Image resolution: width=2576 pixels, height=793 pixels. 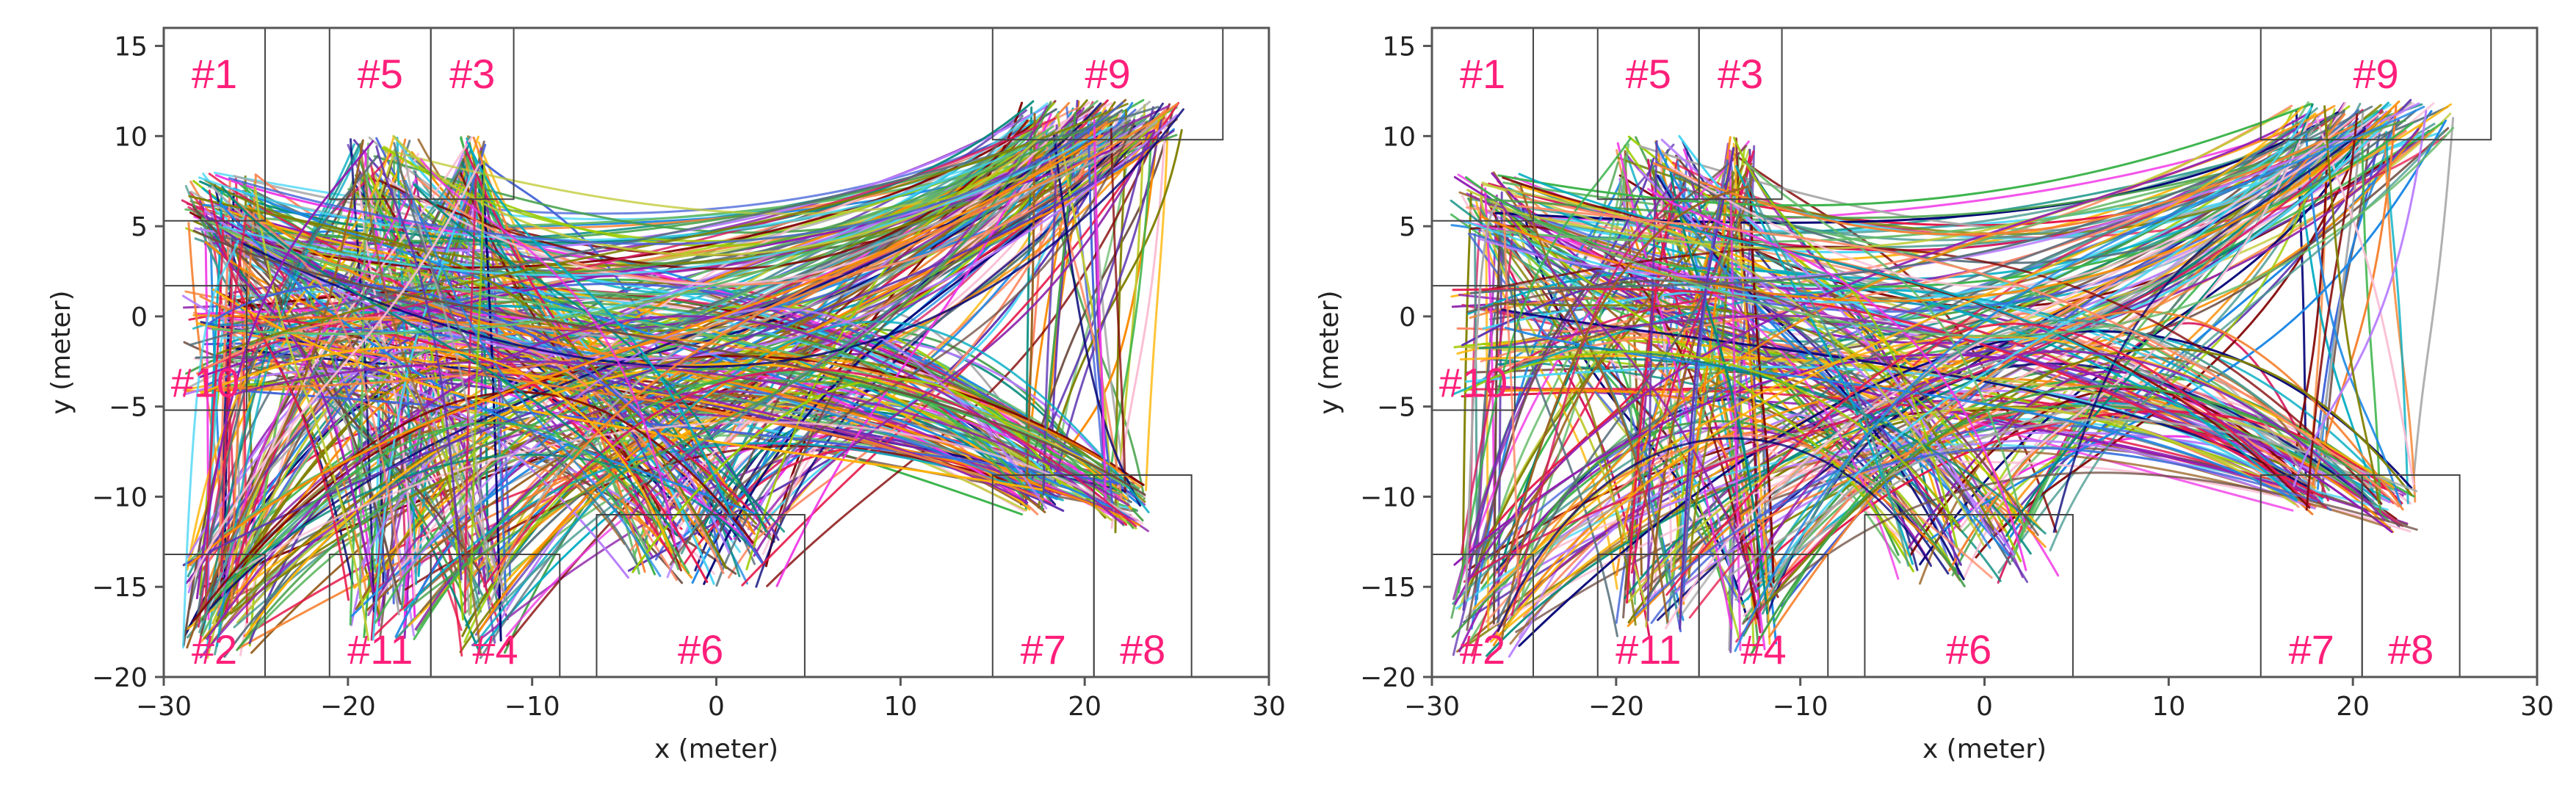 I want to click on x-tick-label: 10, so click(x=2168, y=707).